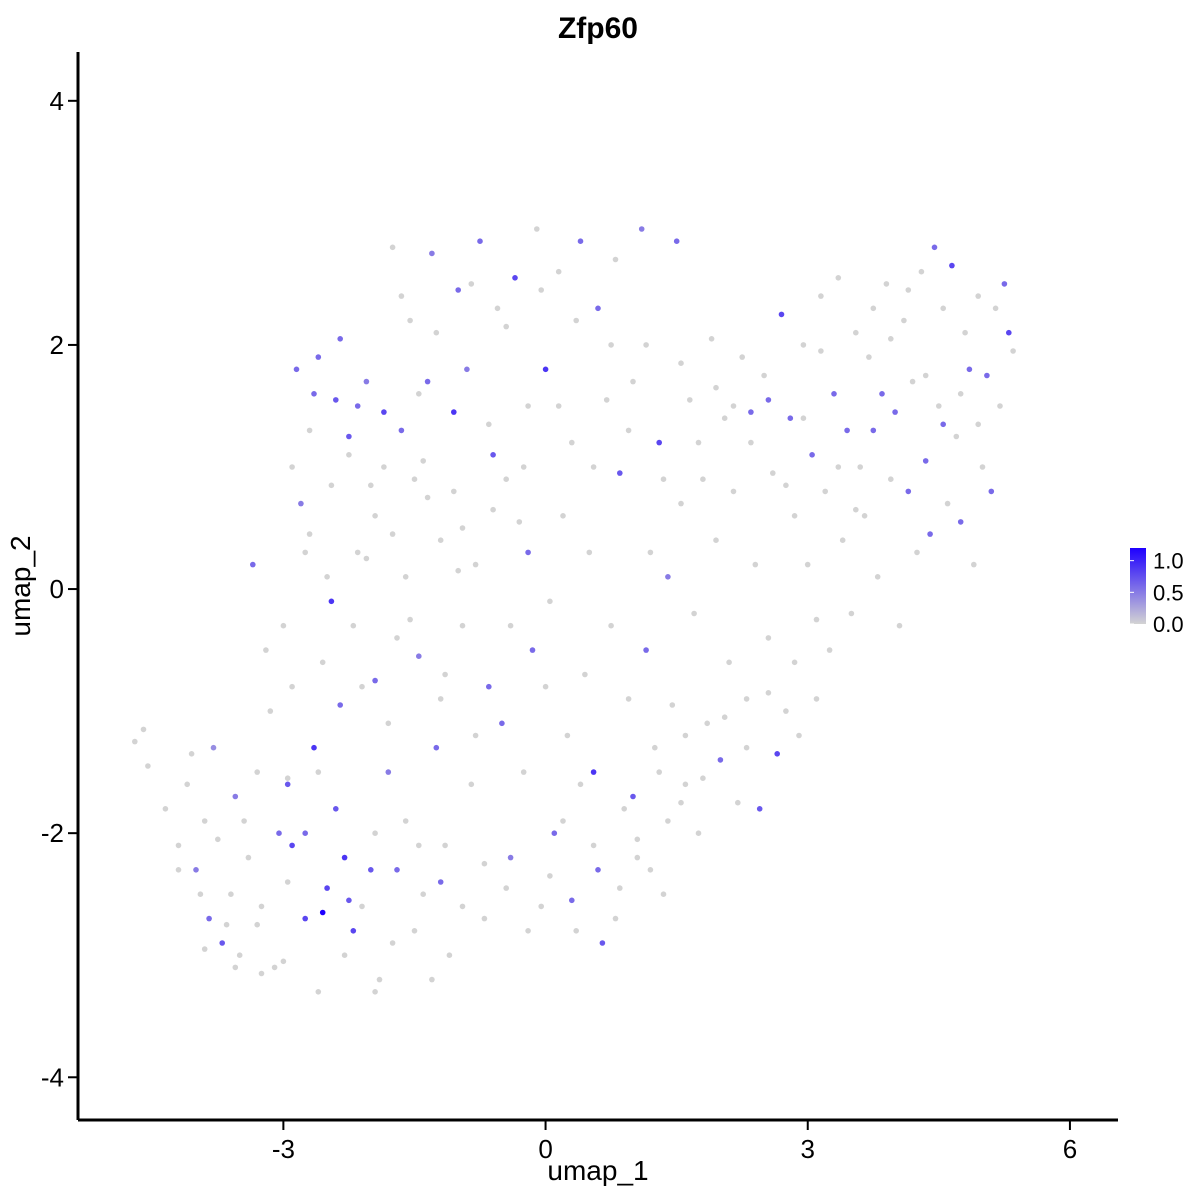 The height and width of the screenshot is (1200, 1200). I want to click on x-tick-label: 3, so click(808, 1149).